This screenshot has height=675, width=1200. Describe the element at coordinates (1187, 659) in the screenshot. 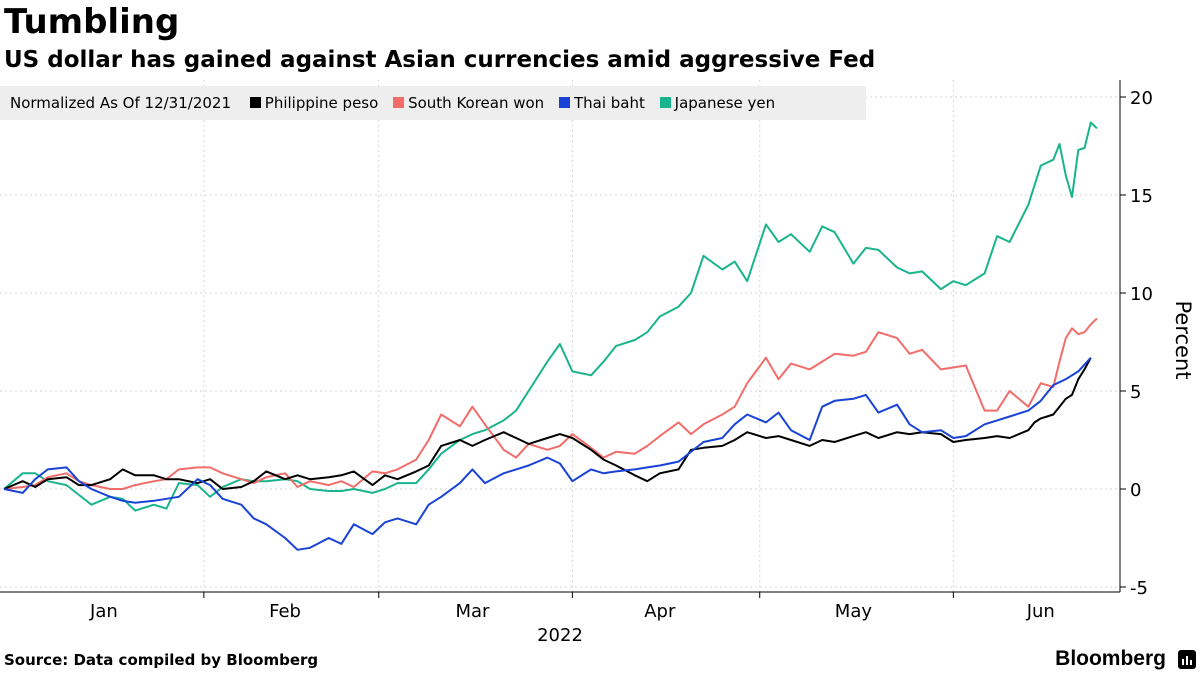

I see `bloomberg-terminal-icon` at that location.